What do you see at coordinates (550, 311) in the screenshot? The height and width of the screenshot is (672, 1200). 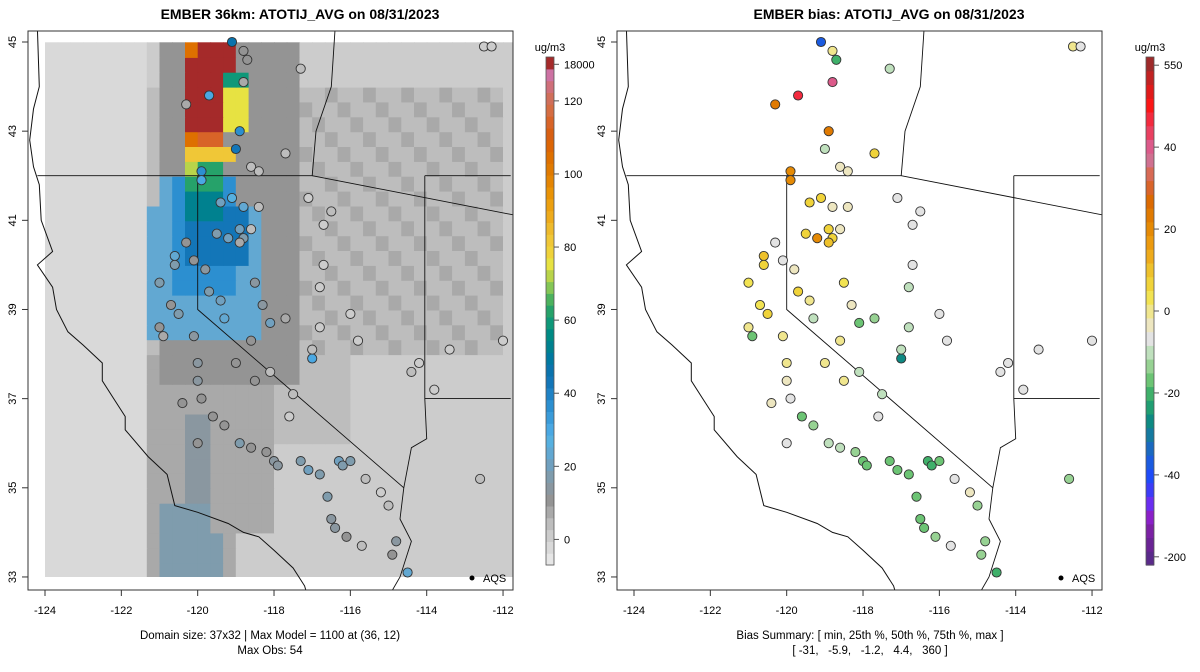 I see `colorbar-frame` at bounding box center [550, 311].